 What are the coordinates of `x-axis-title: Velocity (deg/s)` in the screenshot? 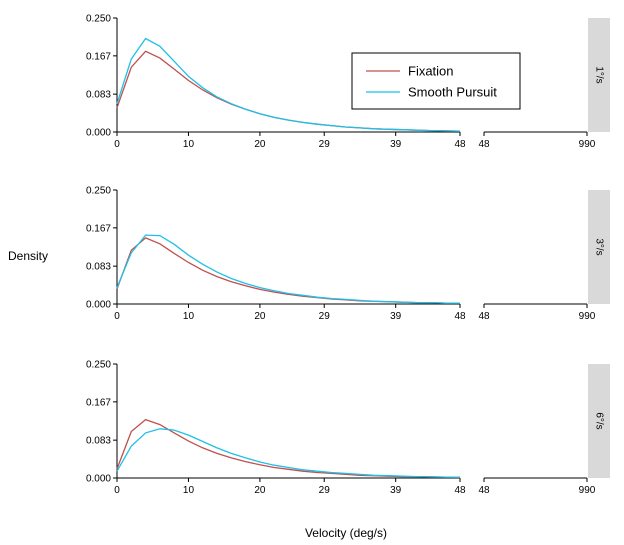 It's located at (346, 533).